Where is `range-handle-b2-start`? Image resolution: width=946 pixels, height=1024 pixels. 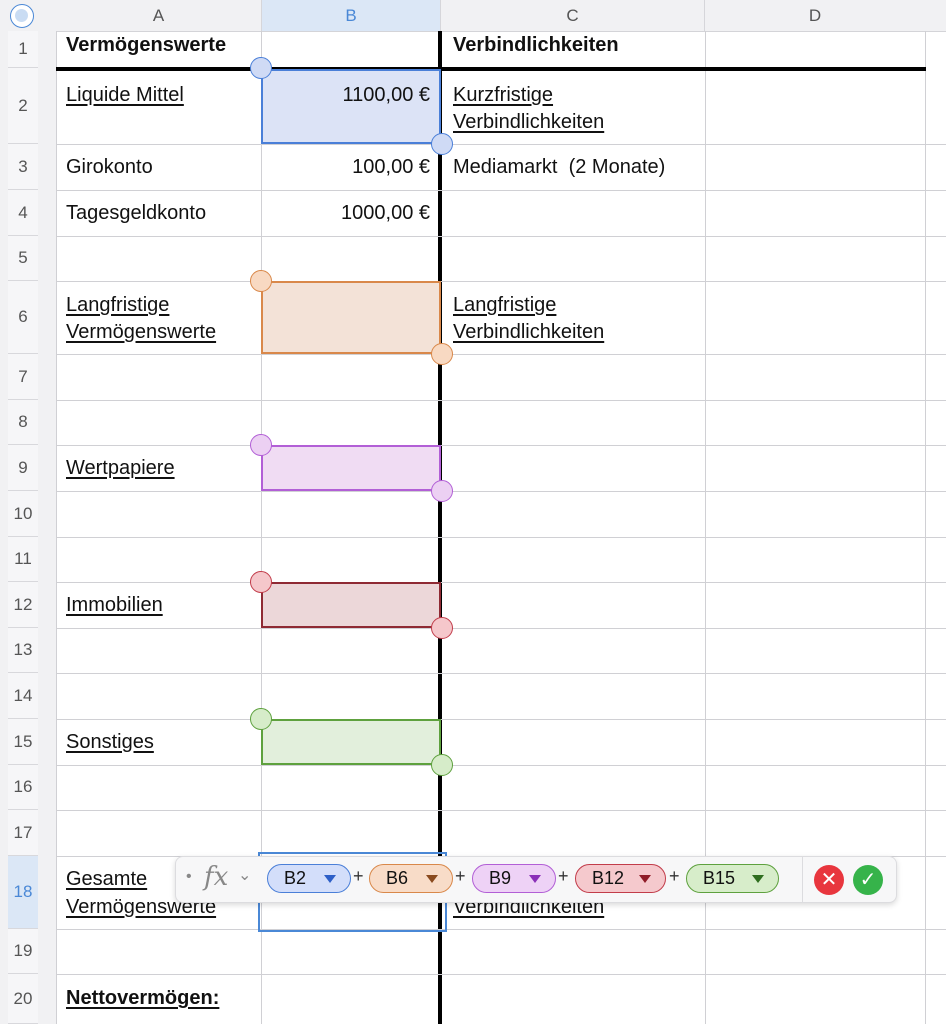 range-handle-b2-start is located at coordinates (261, 68).